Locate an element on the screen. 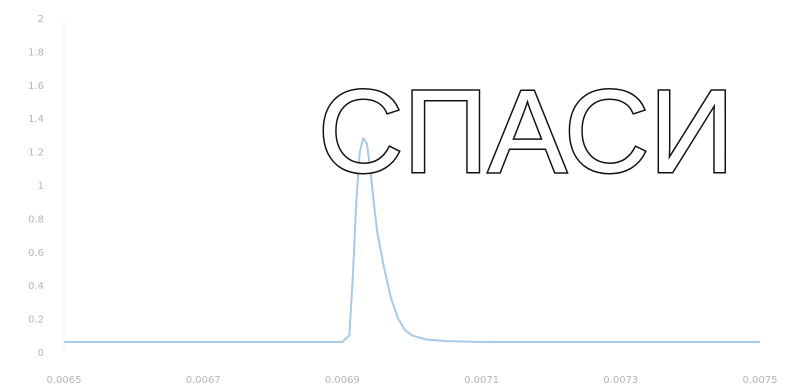 Image resolution: width=789 pixels, height=390 pixels. x-tick-label: 0.0069 is located at coordinates (342, 380).